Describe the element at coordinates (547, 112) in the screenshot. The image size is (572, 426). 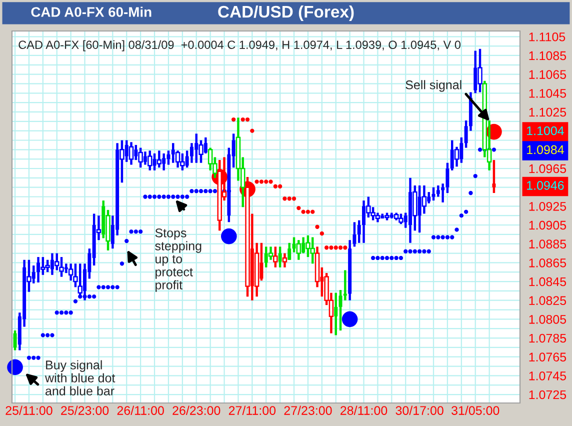
I see `y-tick-label: 1.1025` at that location.